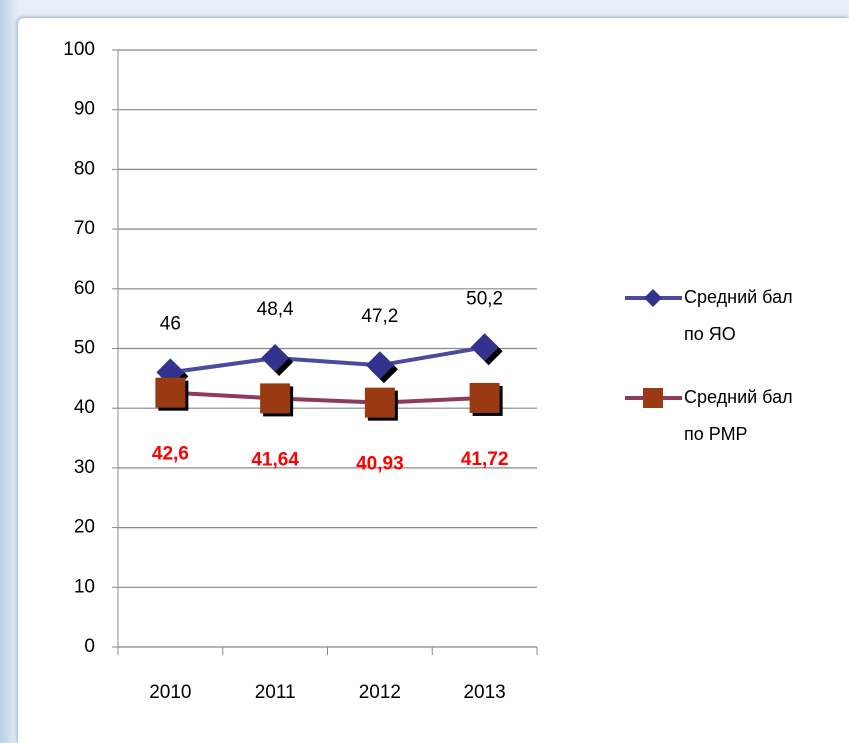 This screenshot has height=743, width=849. What do you see at coordinates (84, 228) in the screenshot?
I see `y-tick-label: 70` at bounding box center [84, 228].